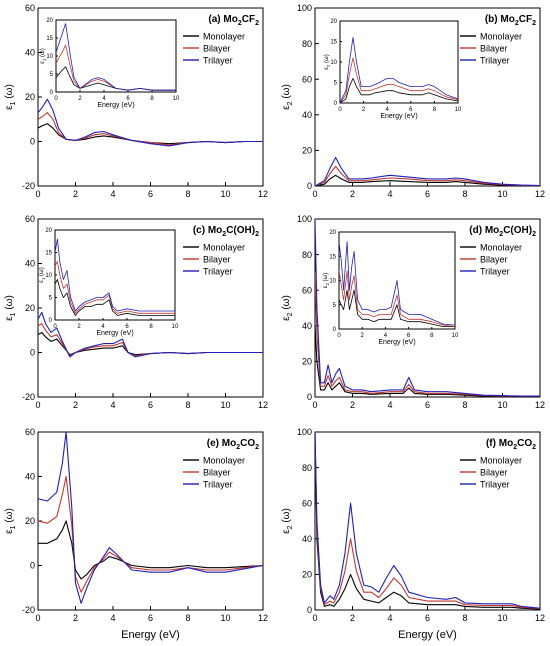  I want to click on panel-d-inset-xtick-label: 6, so click(409, 336).